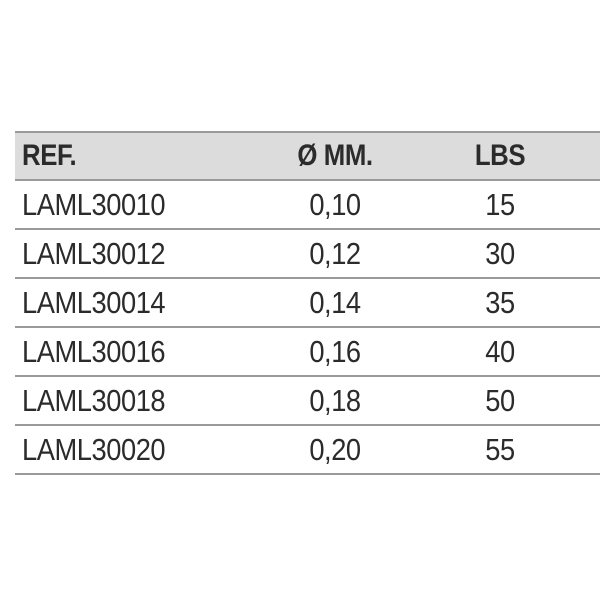 This screenshot has width=600, height=600. Describe the element at coordinates (335, 400) in the screenshot. I see `cell-diameter: 0,18` at that location.